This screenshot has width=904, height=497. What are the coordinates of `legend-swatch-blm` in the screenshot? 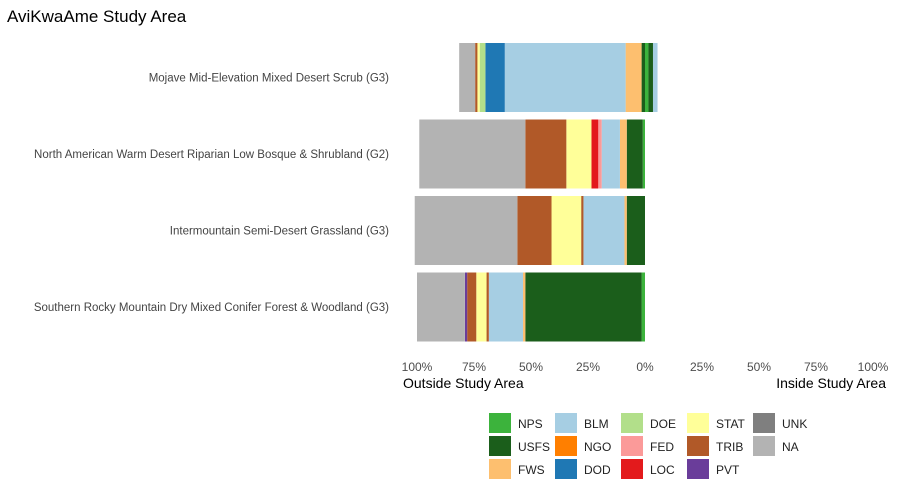 It's located at (566, 423).